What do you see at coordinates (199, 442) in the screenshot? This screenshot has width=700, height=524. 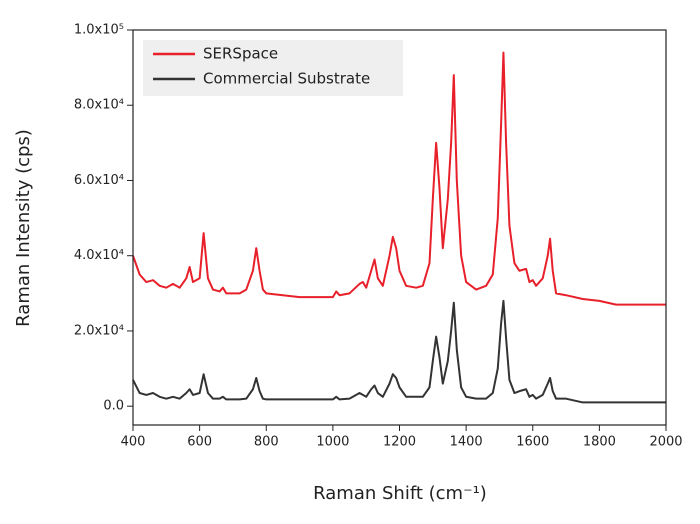 I see `x-tick-label: 600` at bounding box center [199, 442].